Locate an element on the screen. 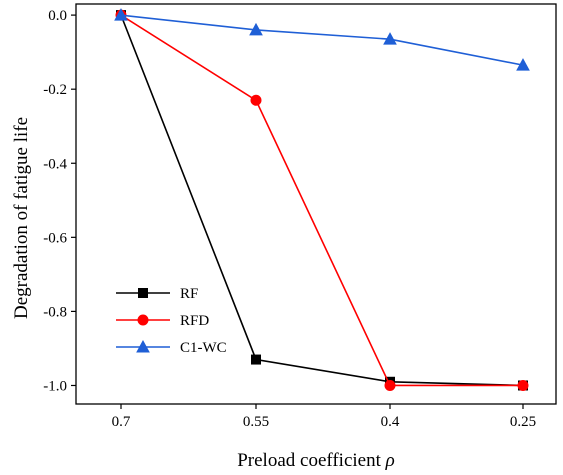  x-tick-label: 0.55 is located at coordinates (256, 422).